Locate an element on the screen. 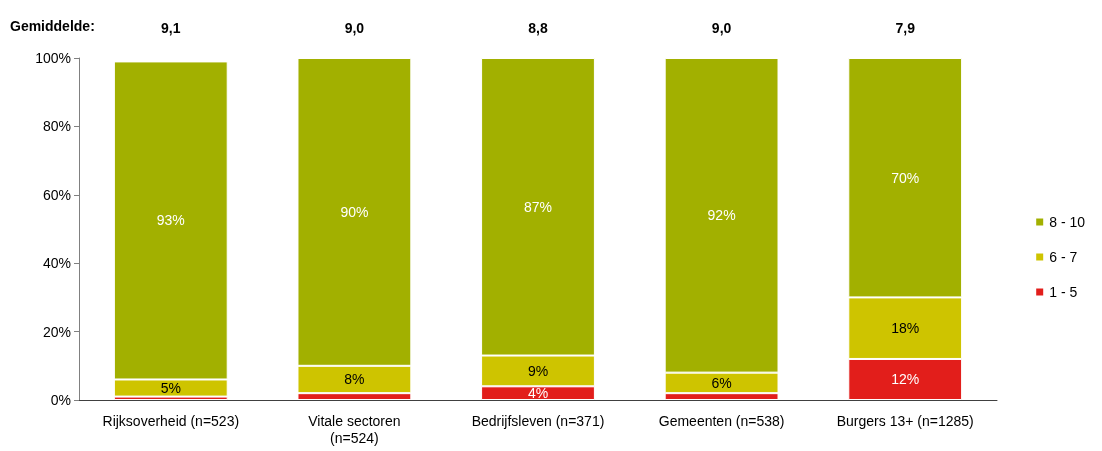 This screenshot has height=451, width=1102. data-label: 18% is located at coordinates (905, 328).